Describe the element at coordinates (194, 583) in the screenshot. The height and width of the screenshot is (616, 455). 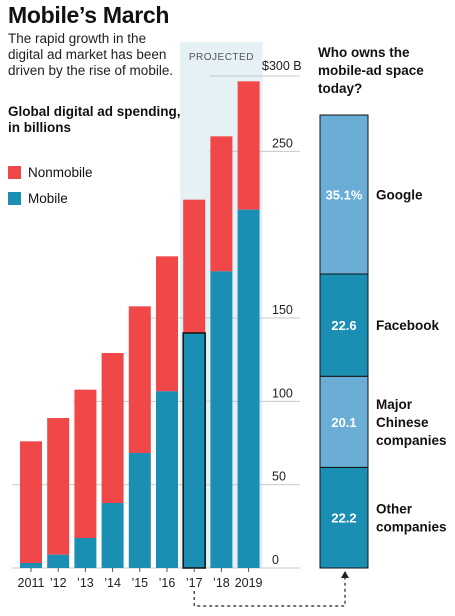
I see `x-tick-label: ’17` at that location.